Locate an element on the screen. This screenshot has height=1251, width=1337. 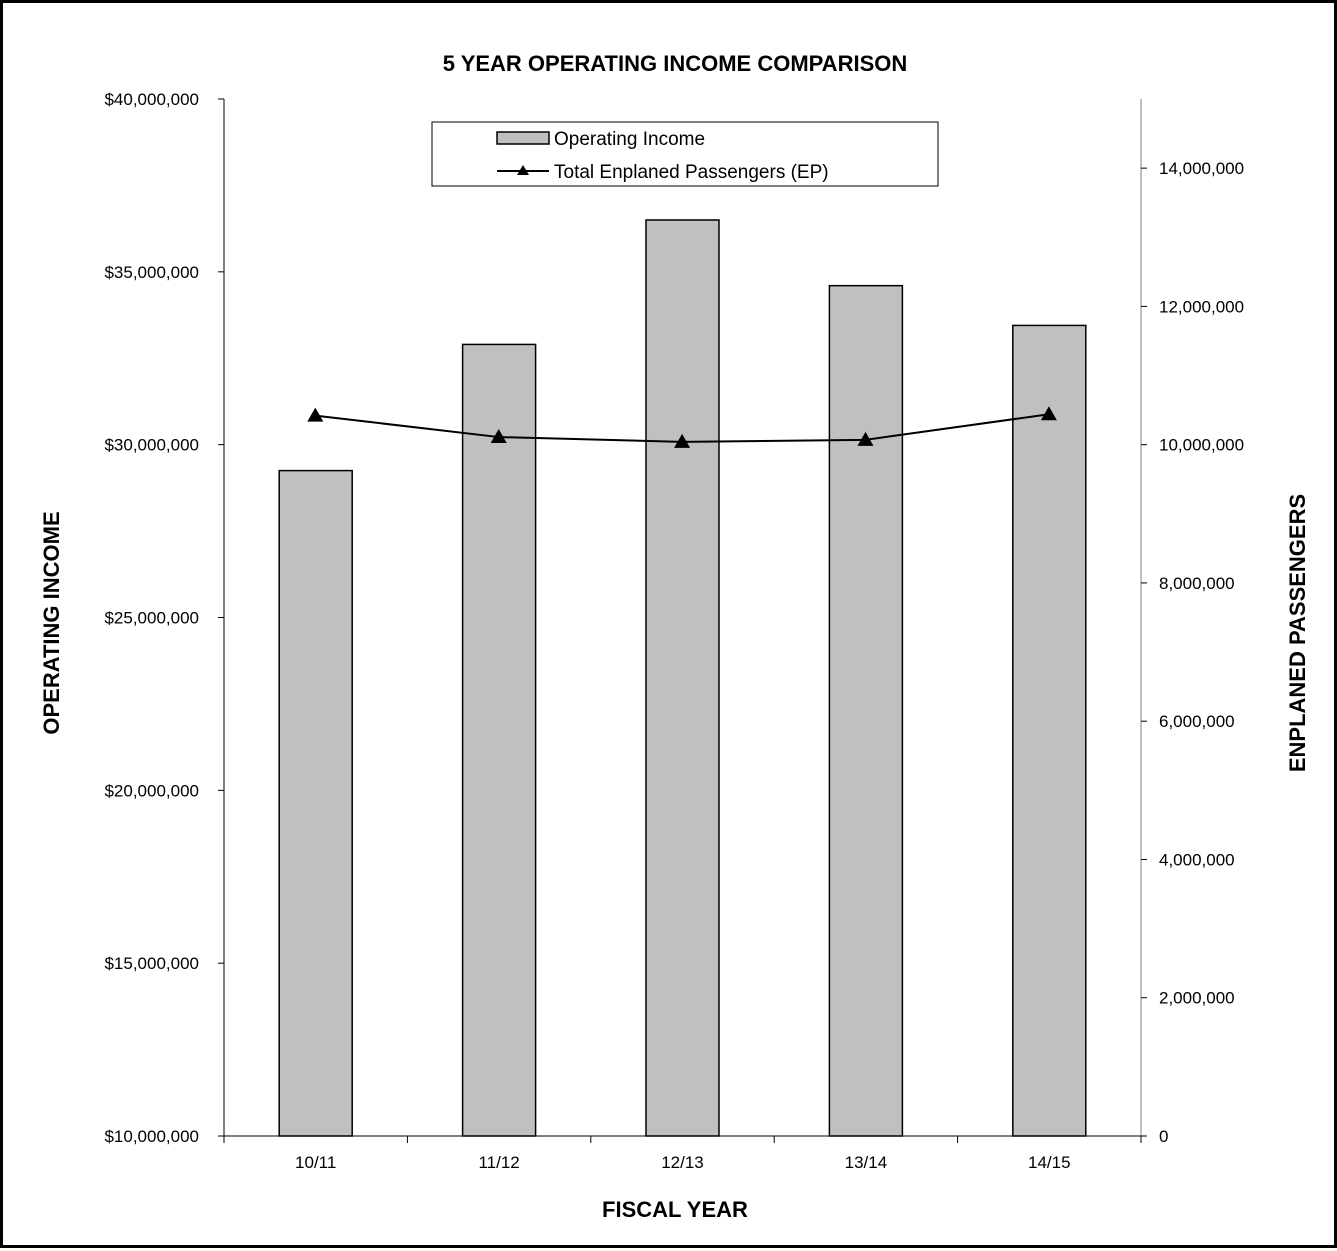
legend-label-operating-income: Operating Income is located at coordinates (629, 139).